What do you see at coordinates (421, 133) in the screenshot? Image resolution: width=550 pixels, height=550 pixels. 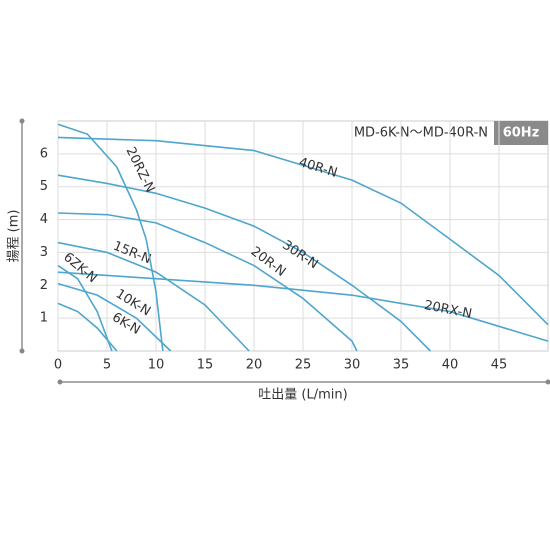 I see `chart-title: MD-6K-N～MD-40R-N` at bounding box center [421, 133].